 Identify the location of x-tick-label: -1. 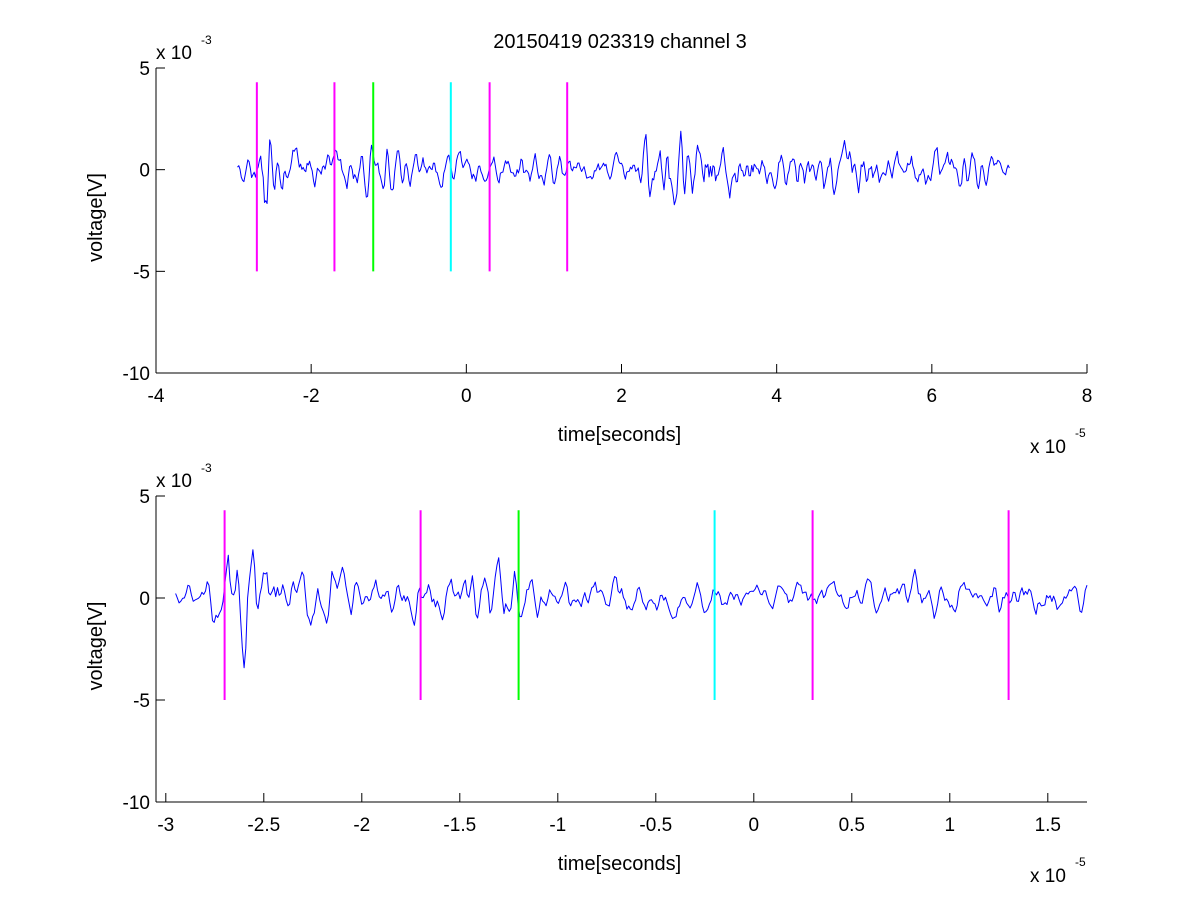
(557, 825).